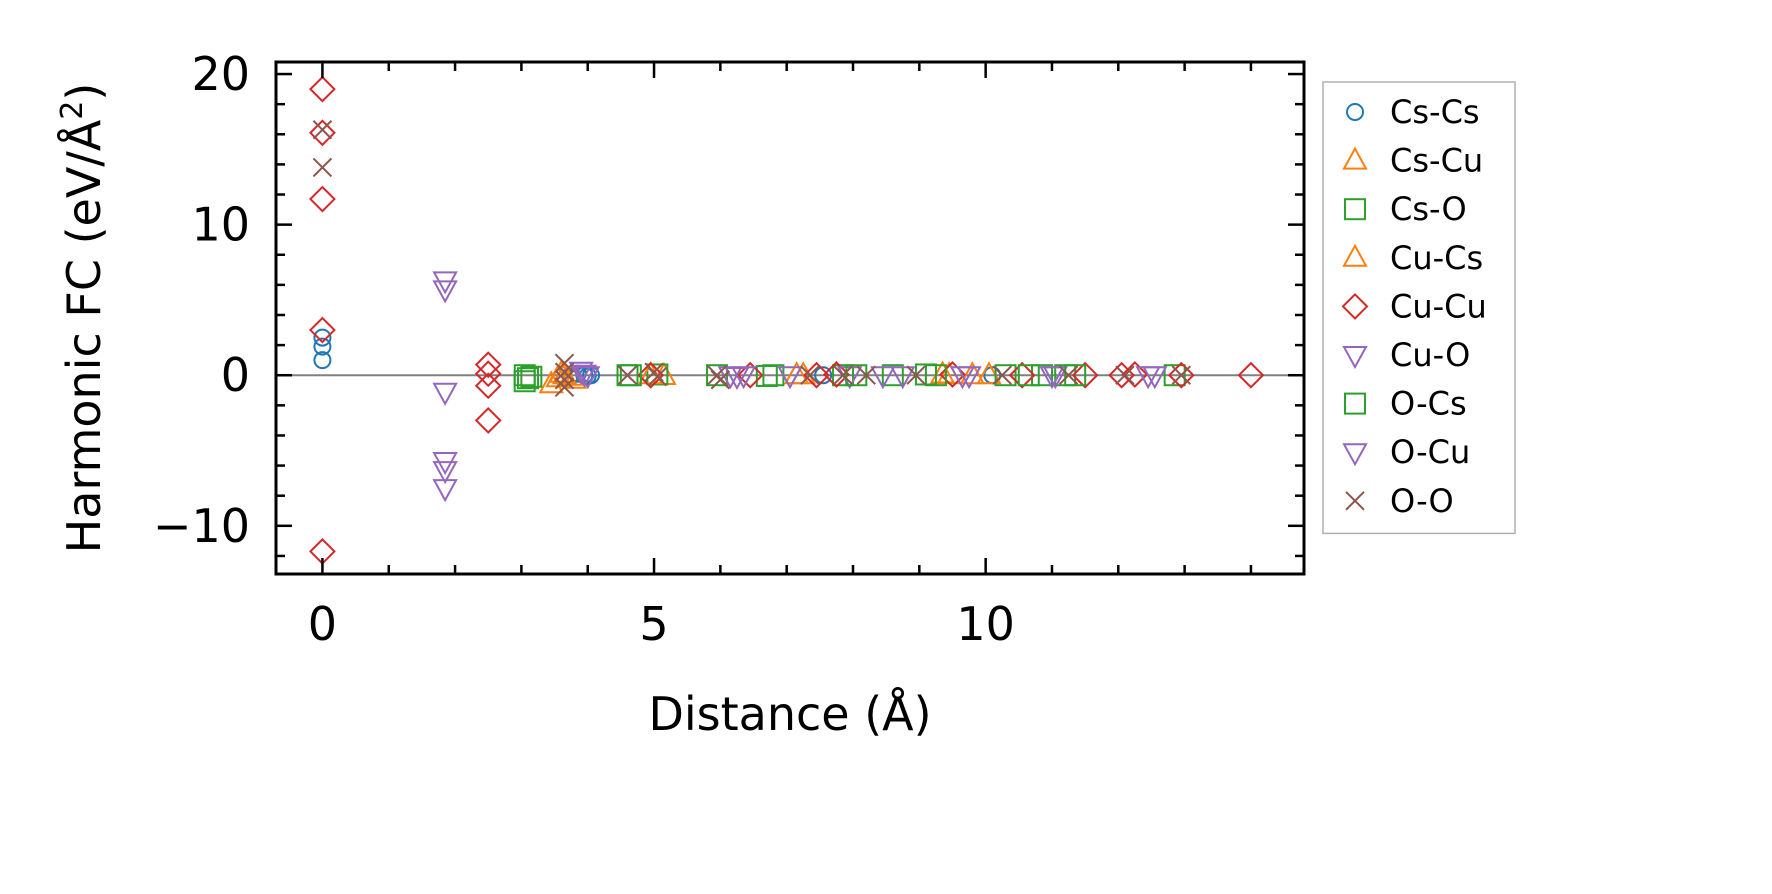 The image size is (1772, 894). I want to click on series-cs-o, so click(849, 378).